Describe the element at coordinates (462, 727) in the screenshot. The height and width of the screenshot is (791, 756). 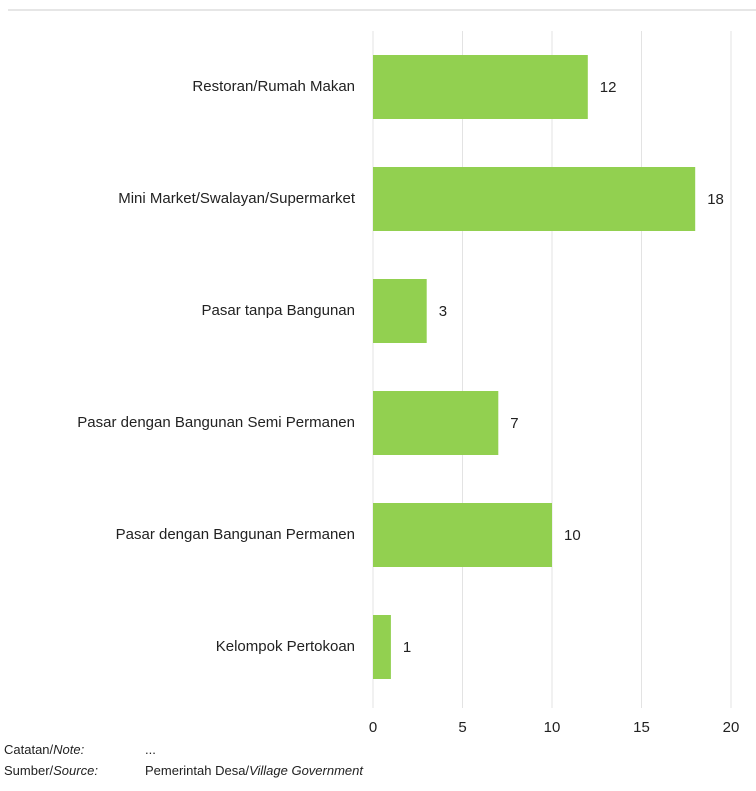
I see `x-tick-label: 5` at that location.